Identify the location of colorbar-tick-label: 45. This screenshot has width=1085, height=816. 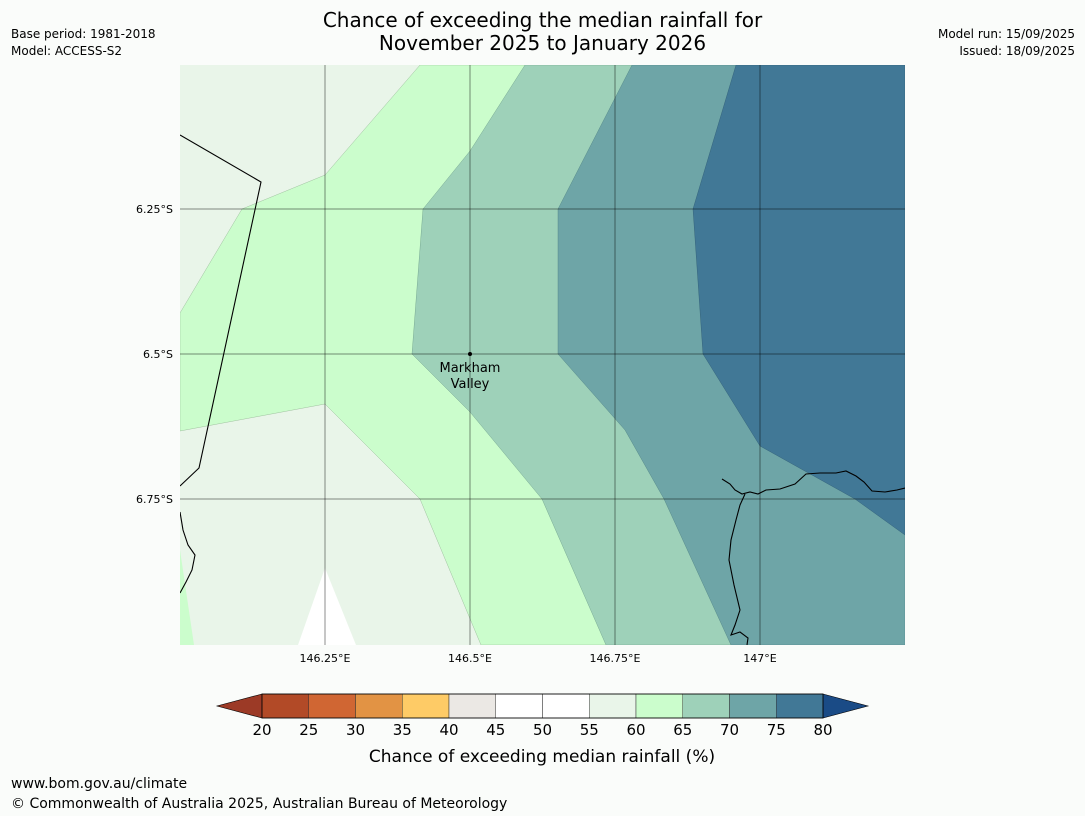
(495, 730).